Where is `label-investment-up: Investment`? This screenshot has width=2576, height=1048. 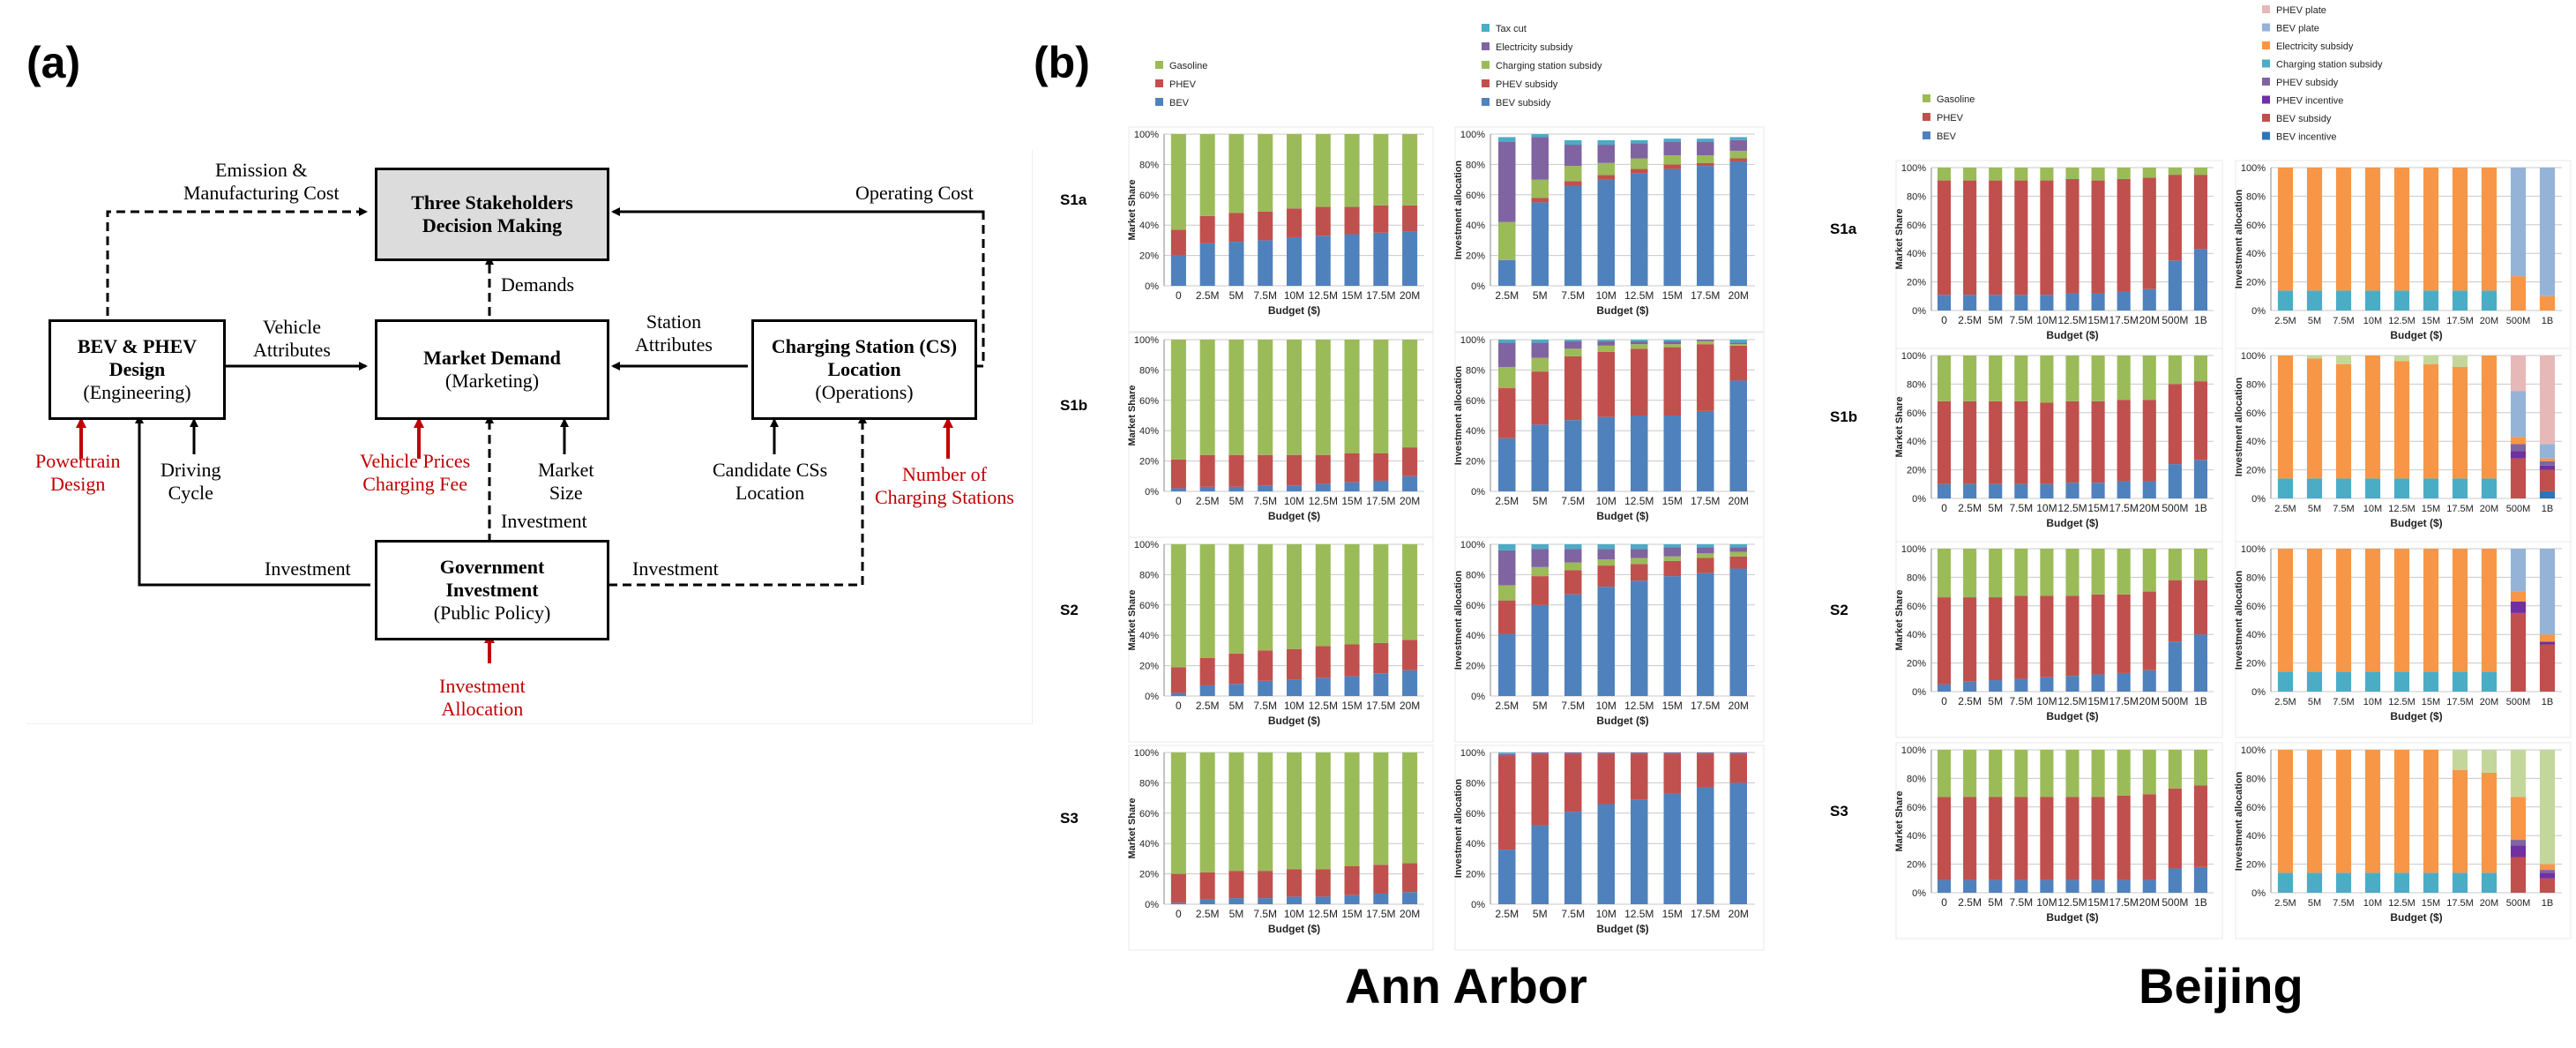 label-investment-up: Investment is located at coordinates (544, 521).